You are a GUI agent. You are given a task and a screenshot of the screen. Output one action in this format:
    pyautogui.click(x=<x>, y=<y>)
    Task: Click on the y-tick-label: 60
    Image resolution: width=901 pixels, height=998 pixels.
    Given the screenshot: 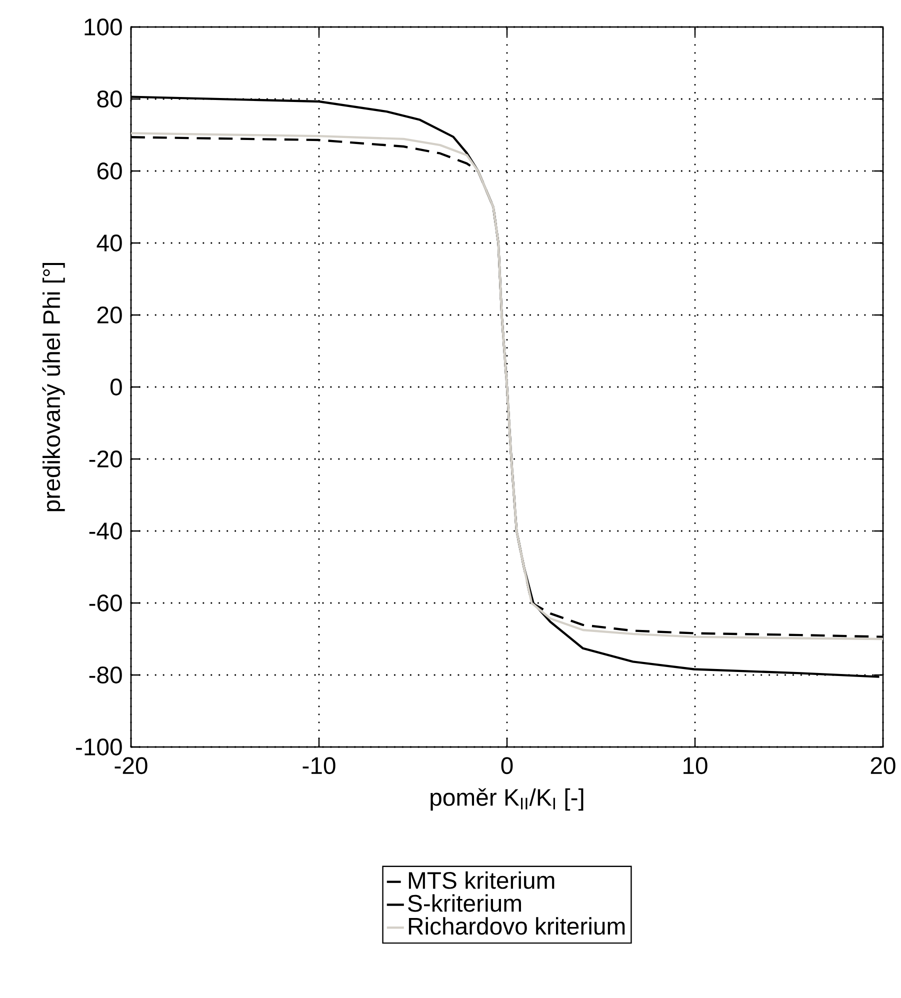 What is the action you would take?
    pyautogui.click(x=109, y=171)
    